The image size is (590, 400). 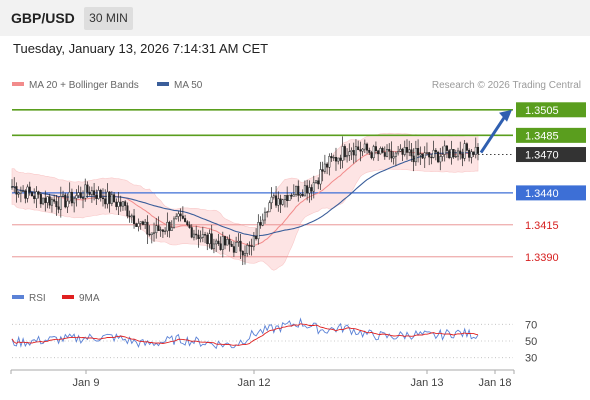 What do you see at coordinates (551, 135) in the screenshot?
I see `level-badge-1.3485` at bounding box center [551, 135].